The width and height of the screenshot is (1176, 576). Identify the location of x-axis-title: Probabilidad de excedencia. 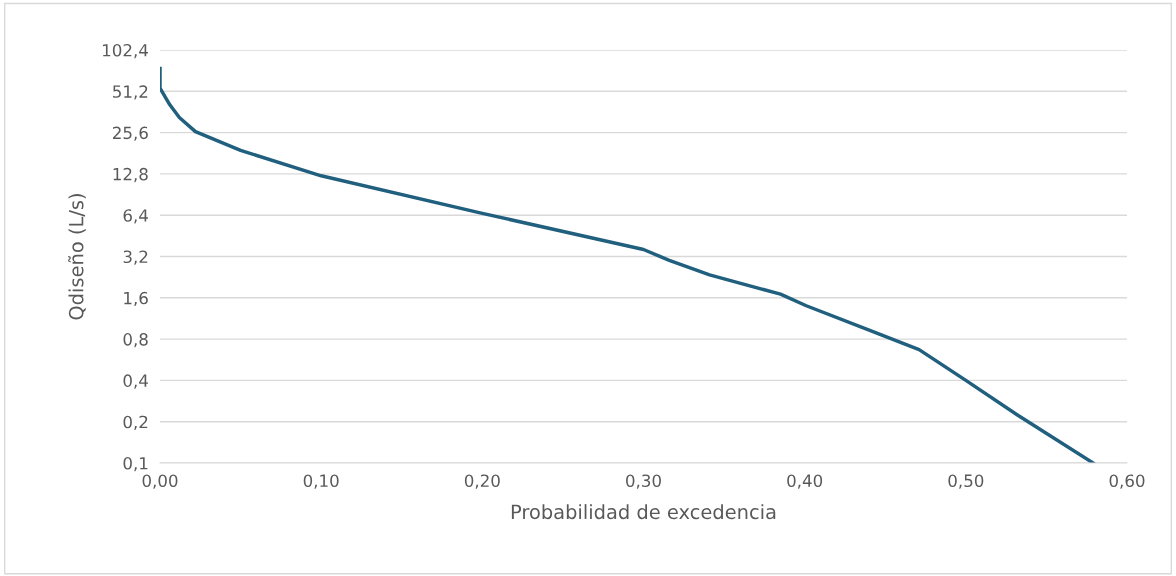
(643, 512).